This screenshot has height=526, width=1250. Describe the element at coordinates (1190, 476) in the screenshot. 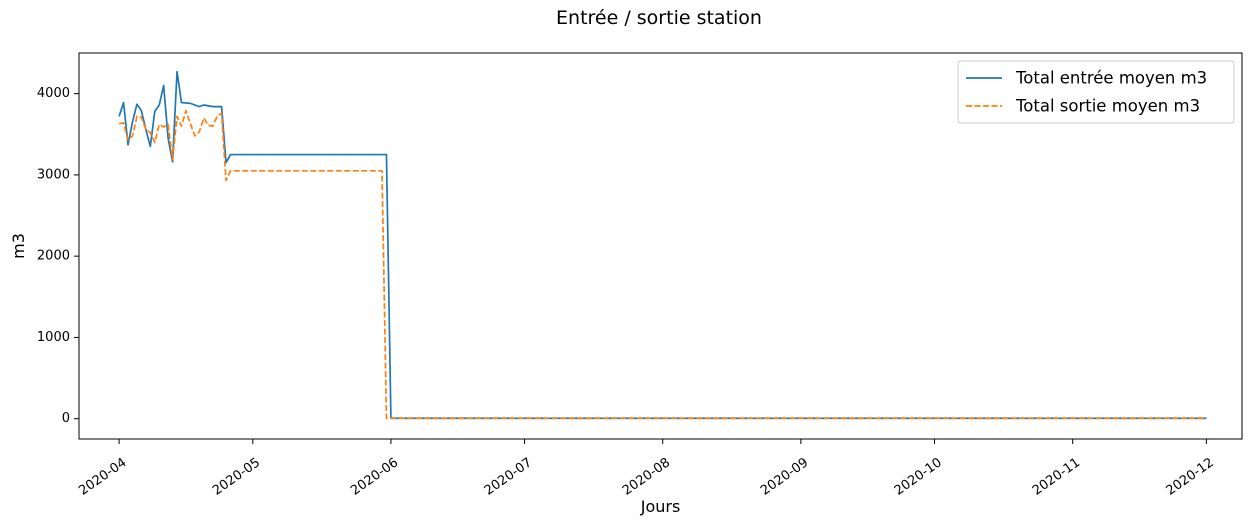

I see `x-tick-label: 2020-12` at that location.